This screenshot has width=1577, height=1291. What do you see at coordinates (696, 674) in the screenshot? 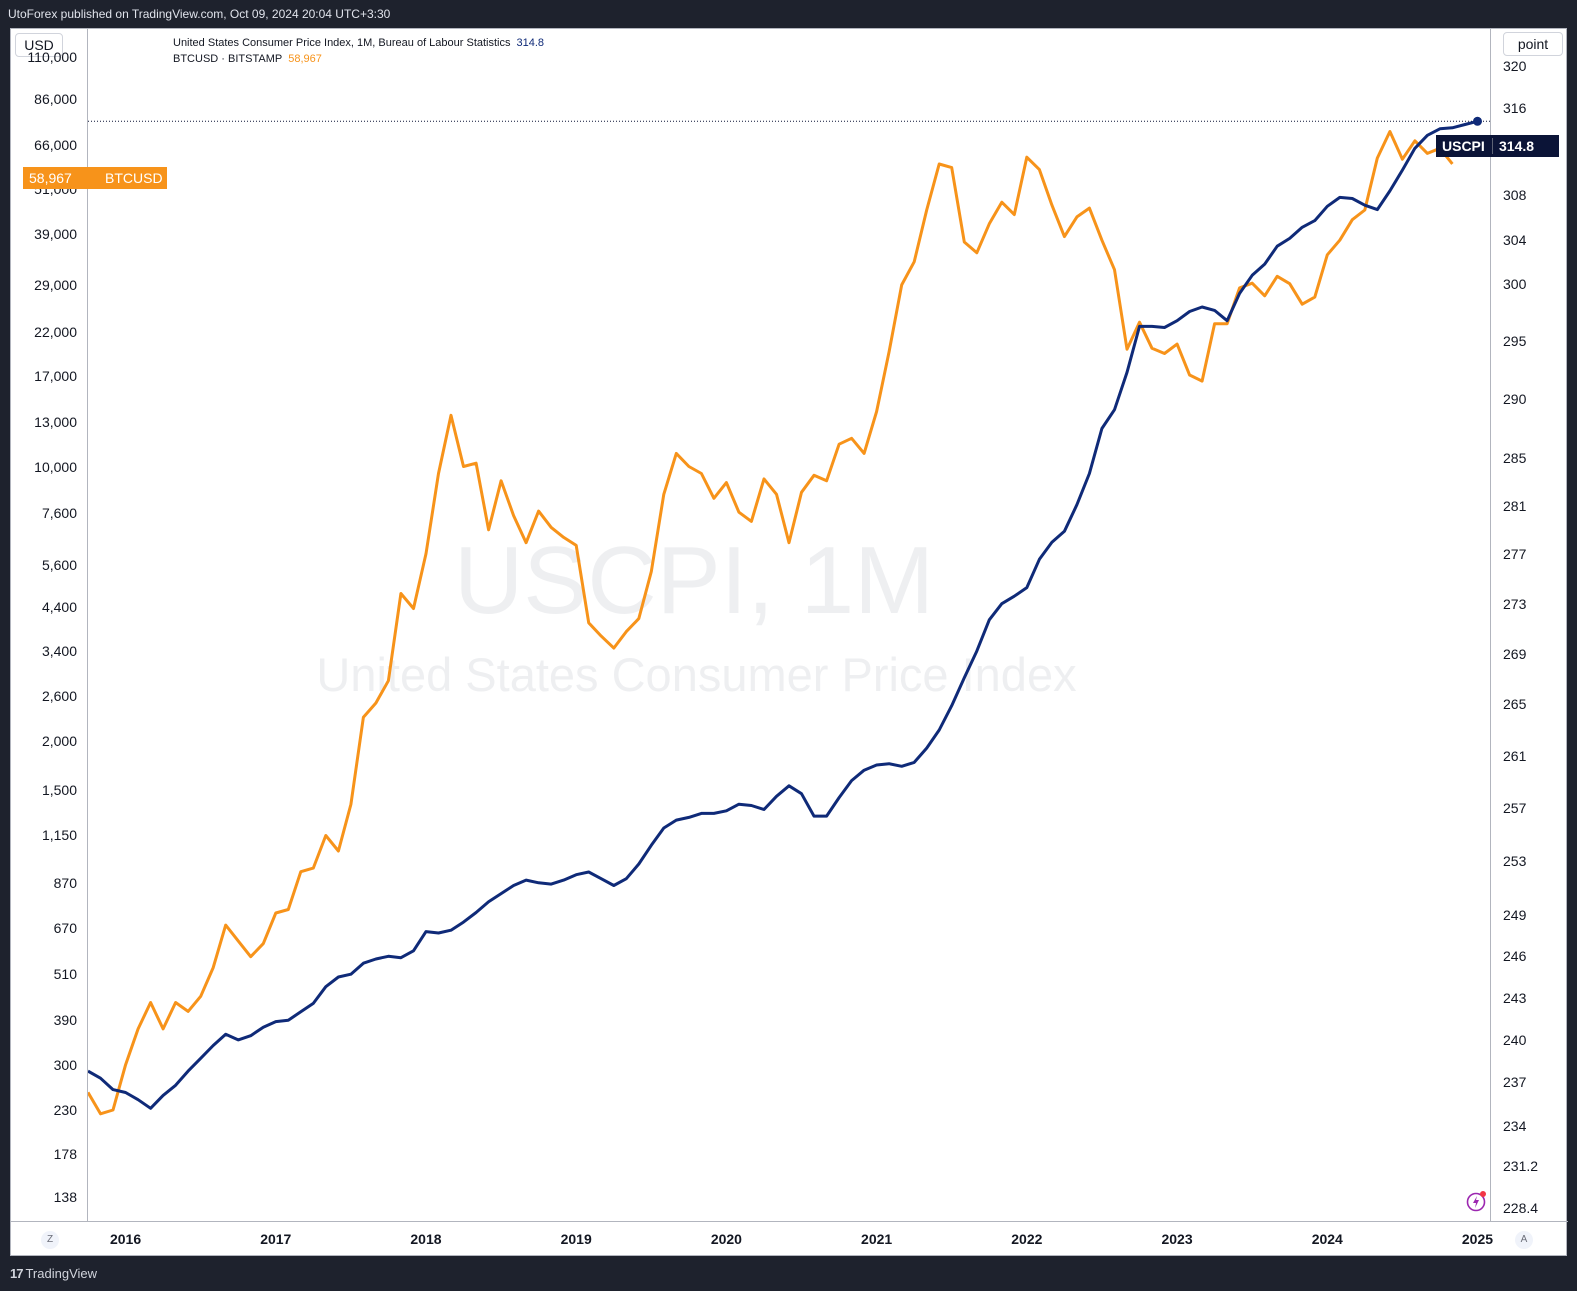
I see `watermark-description: United States Consumer Price Index` at bounding box center [696, 674].